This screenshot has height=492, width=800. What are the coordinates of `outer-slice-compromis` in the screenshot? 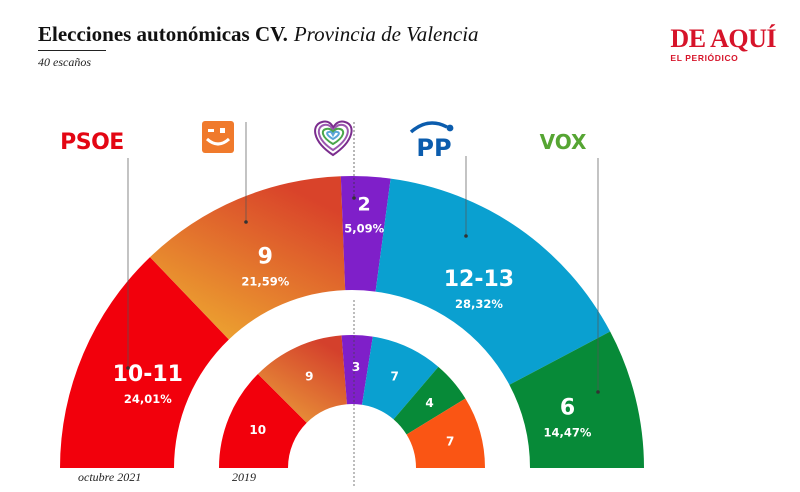 It's located at (248, 258).